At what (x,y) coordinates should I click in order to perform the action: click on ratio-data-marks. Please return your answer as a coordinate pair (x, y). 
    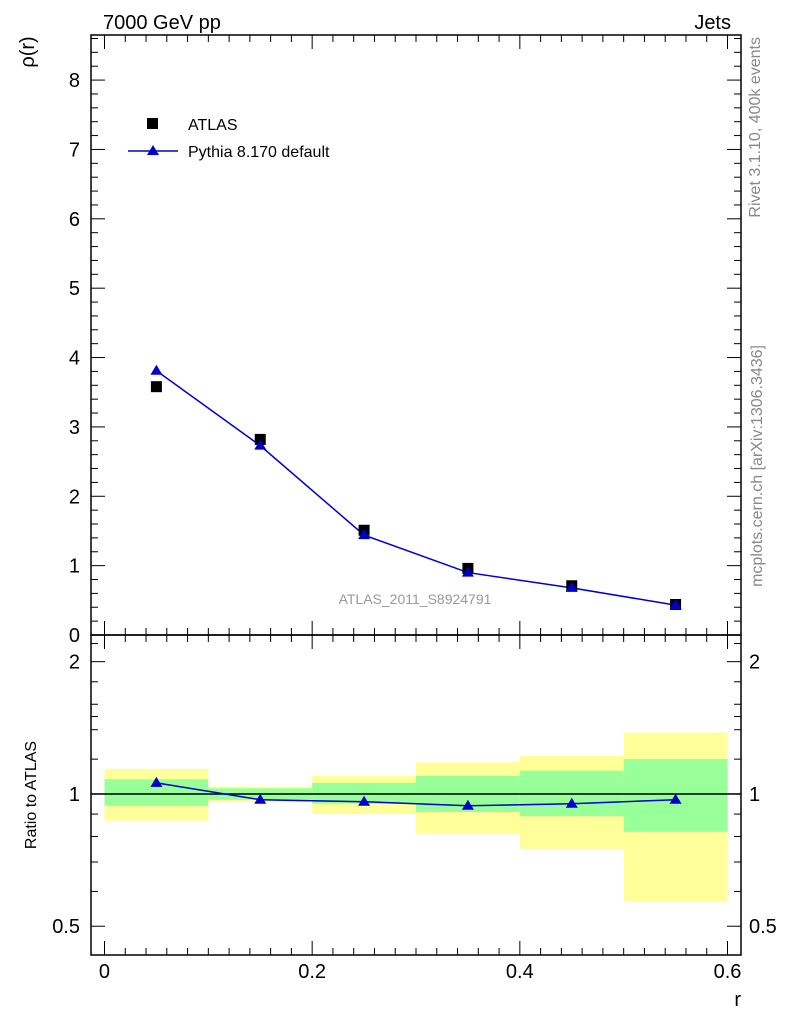
    Looking at the image, I should click on (416, 793).